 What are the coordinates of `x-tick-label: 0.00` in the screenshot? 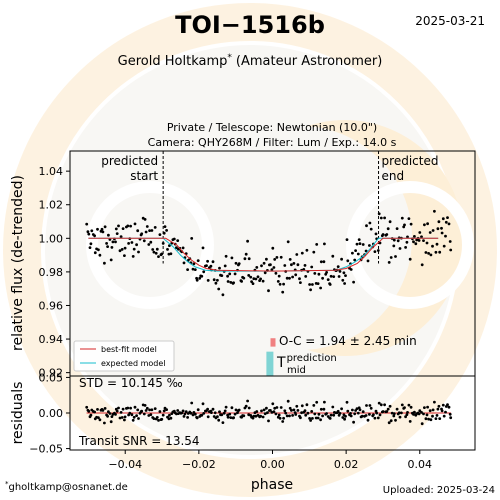 It's located at (272, 464).